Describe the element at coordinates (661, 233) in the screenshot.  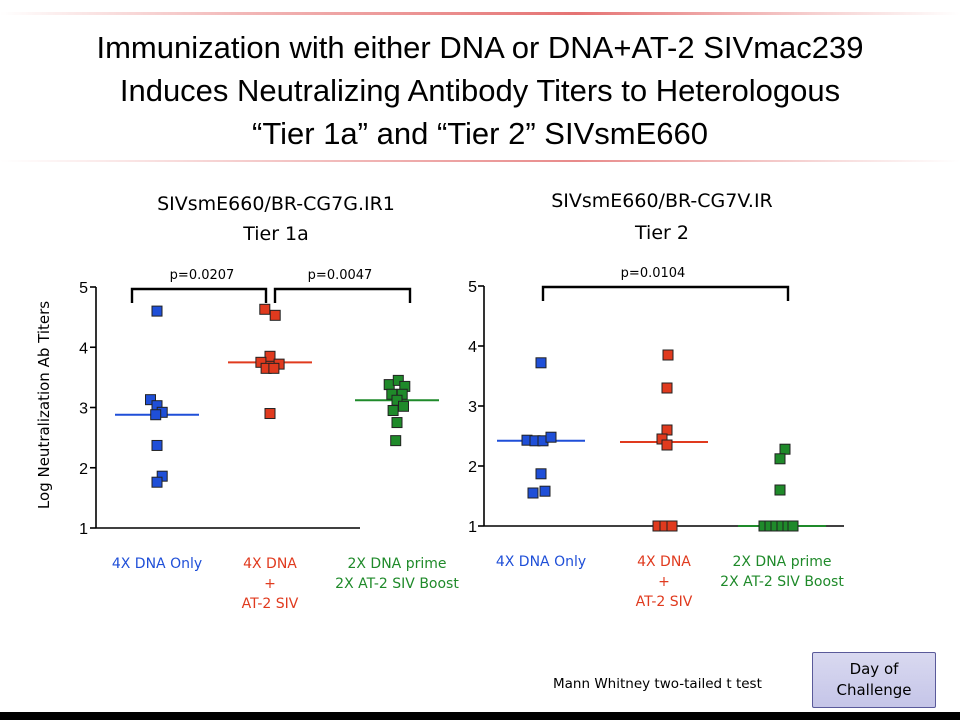
I see `chart2-title-line-2: Tier 2` at that location.